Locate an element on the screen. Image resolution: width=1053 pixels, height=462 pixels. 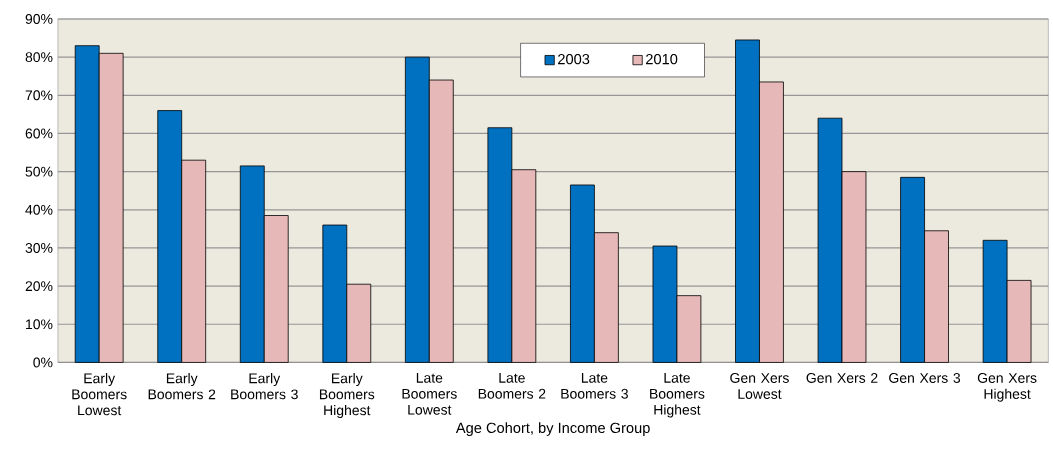
legend-label: 2010 is located at coordinates (662, 59).